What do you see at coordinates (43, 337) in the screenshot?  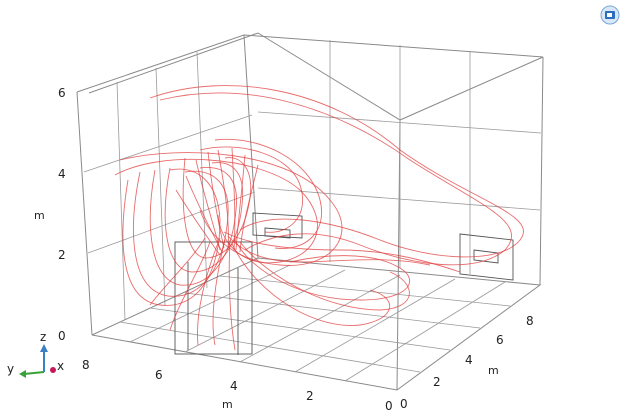 I see `triad-z-label: z` at bounding box center [43, 337].